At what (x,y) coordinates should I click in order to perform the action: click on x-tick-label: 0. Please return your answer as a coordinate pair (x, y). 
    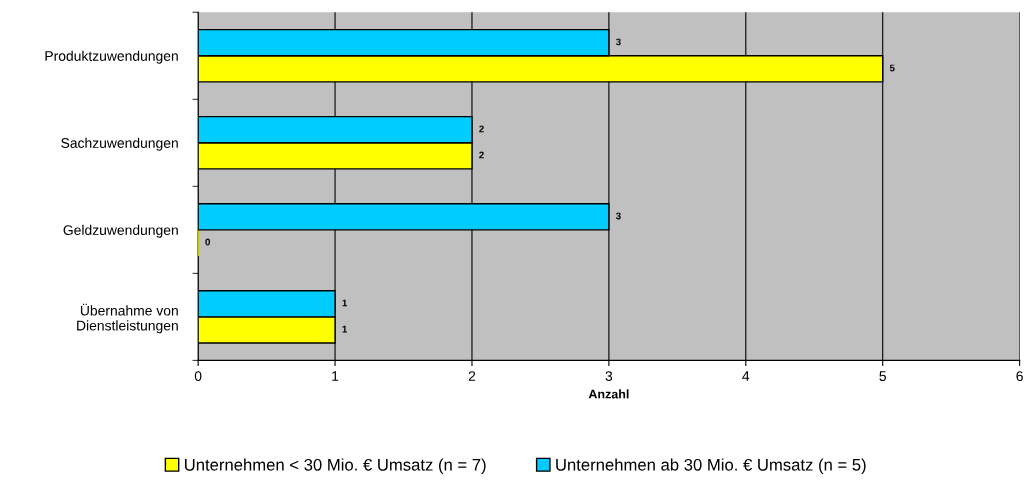
    Looking at the image, I should click on (198, 376).